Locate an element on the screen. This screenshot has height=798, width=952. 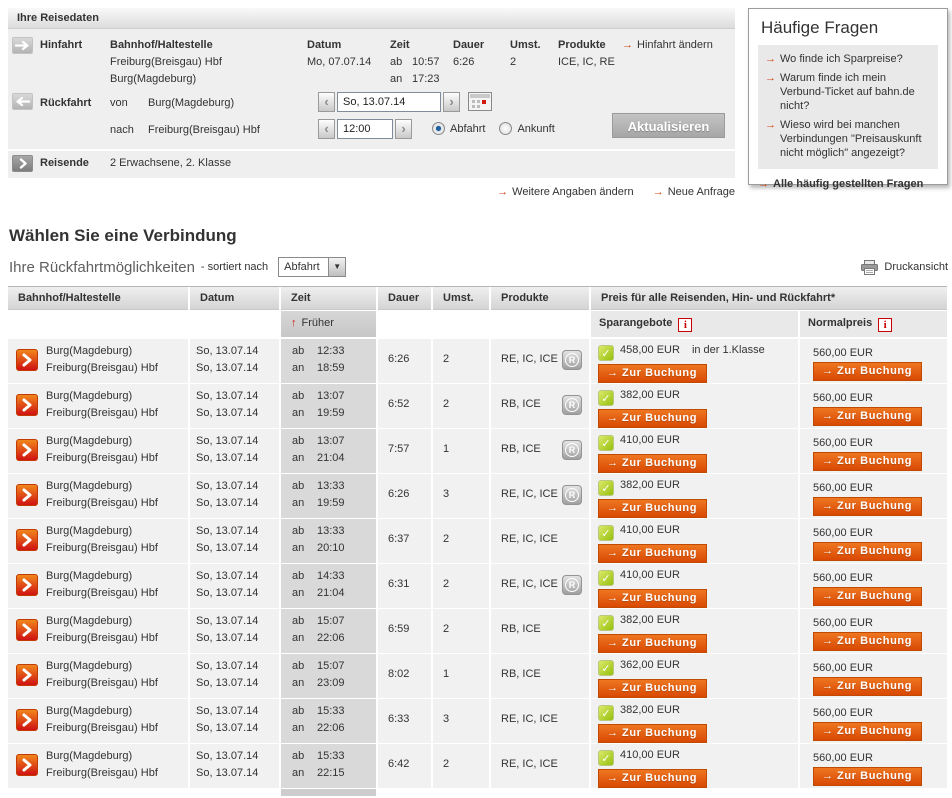
faq-item-sparpreise: → Wo finde ich Sparpreise? is located at coordinates (834, 59).